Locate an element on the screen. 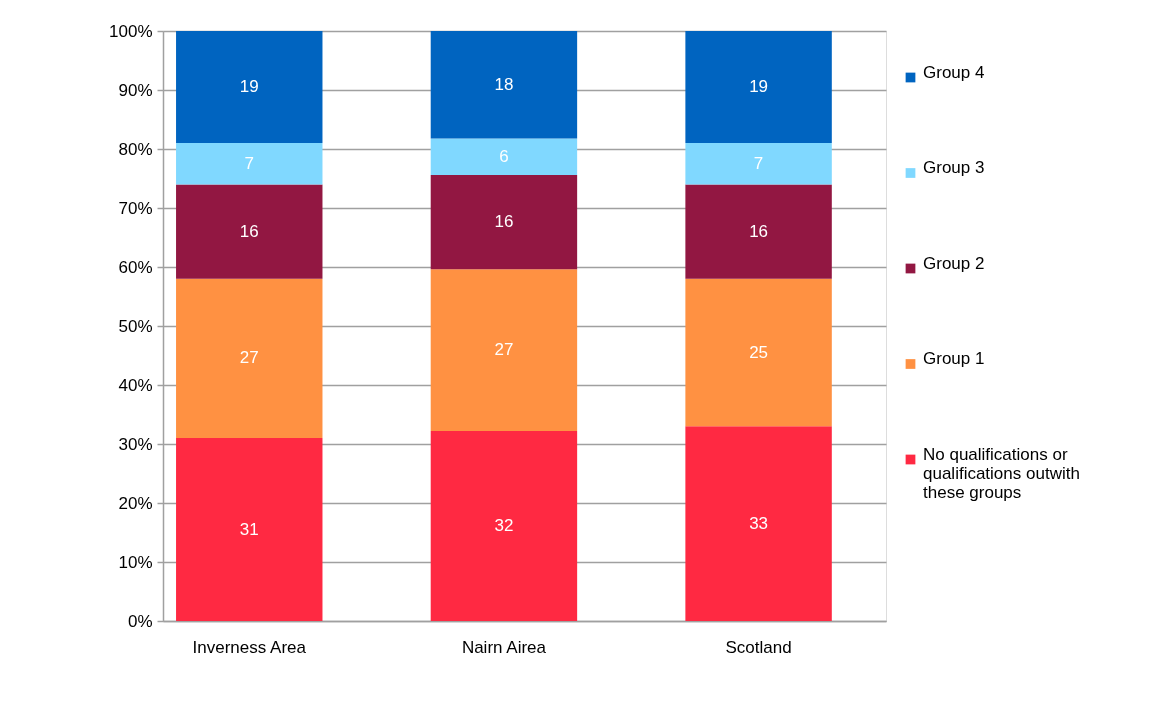  data-label: 6 is located at coordinates (504, 156).